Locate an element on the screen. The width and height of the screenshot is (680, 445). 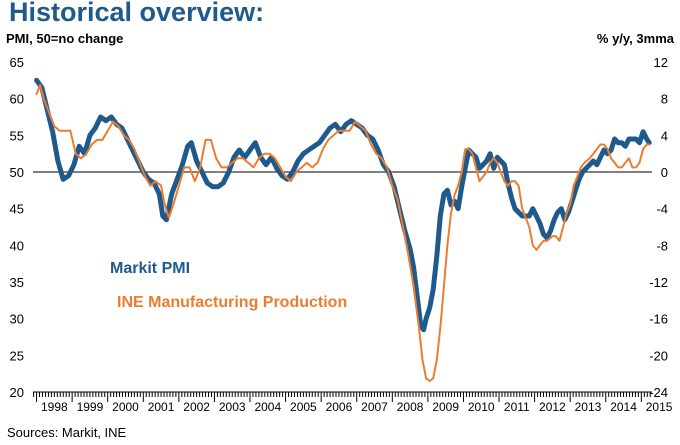
right-axis-tick--24: -24 is located at coordinates (658, 392).